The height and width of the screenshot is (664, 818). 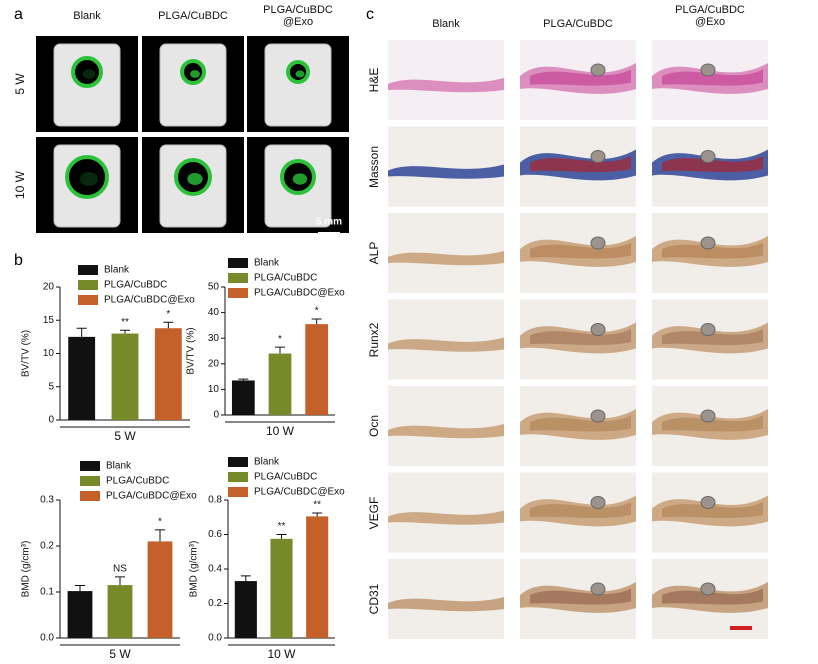 What do you see at coordinates (214, 338) in the screenshot?
I see `y-tick-label: 30` at bounding box center [214, 338].